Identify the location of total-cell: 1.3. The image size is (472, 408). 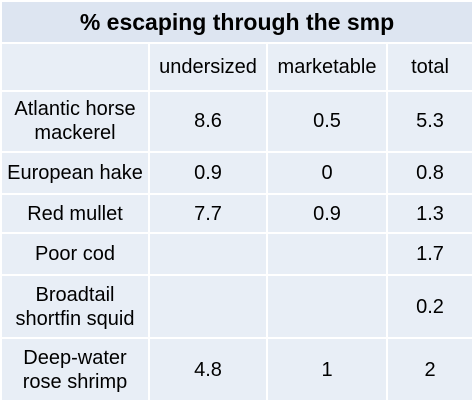
(429, 213).